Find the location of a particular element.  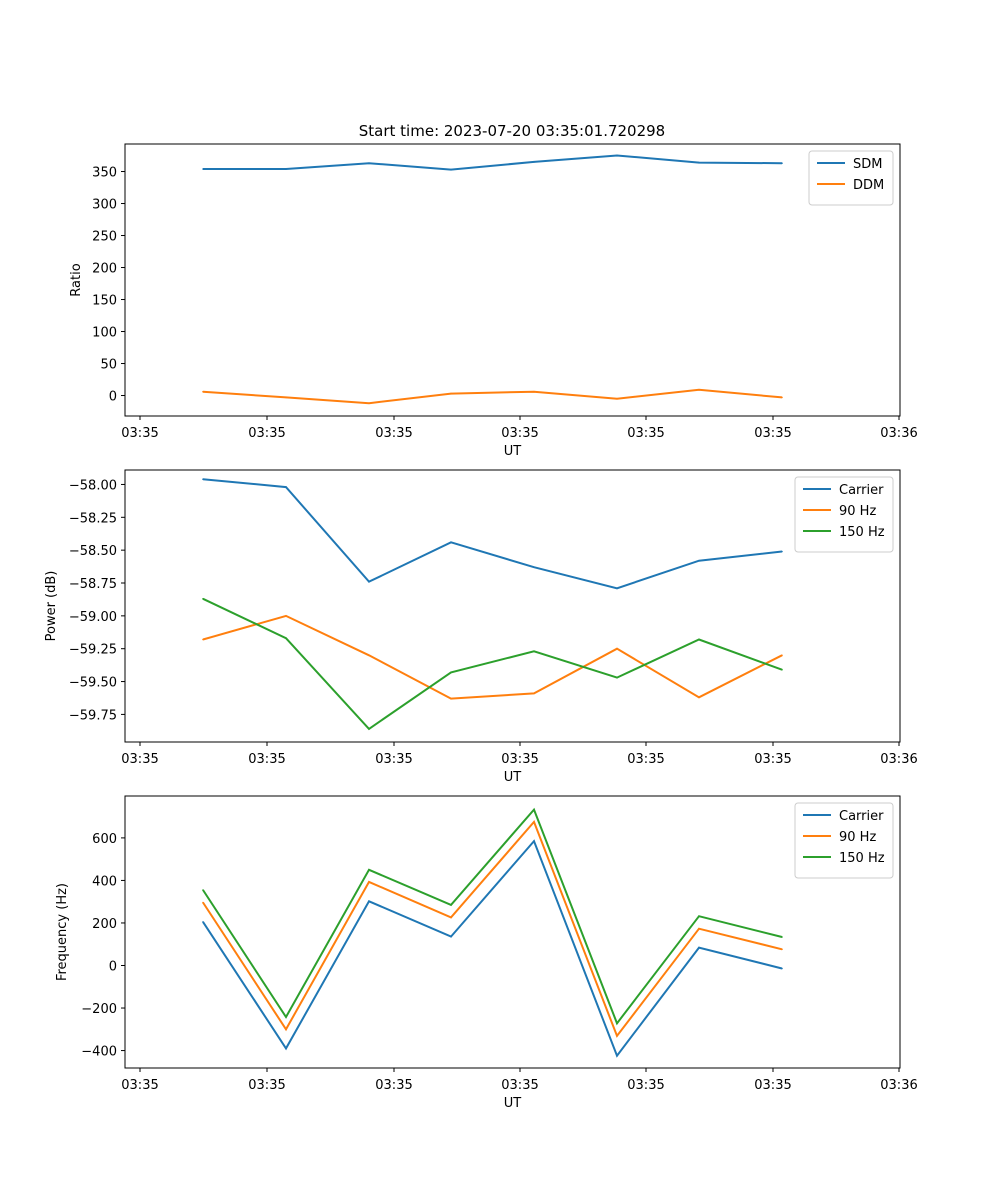

y-tick-label: −58.50 is located at coordinates (93, 551).